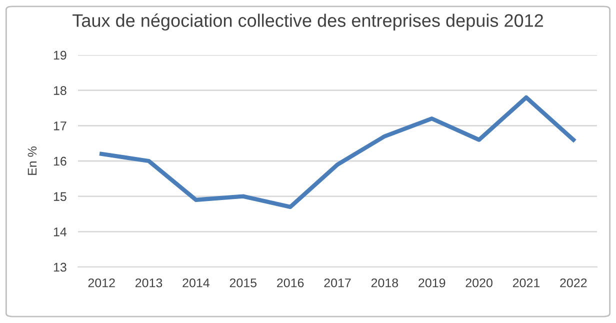 This screenshot has width=616, height=323. What do you see at coordinates (432, 283) in the screenshot?
I see `x-tick-label: 2019` at bounding box center [432, 283].